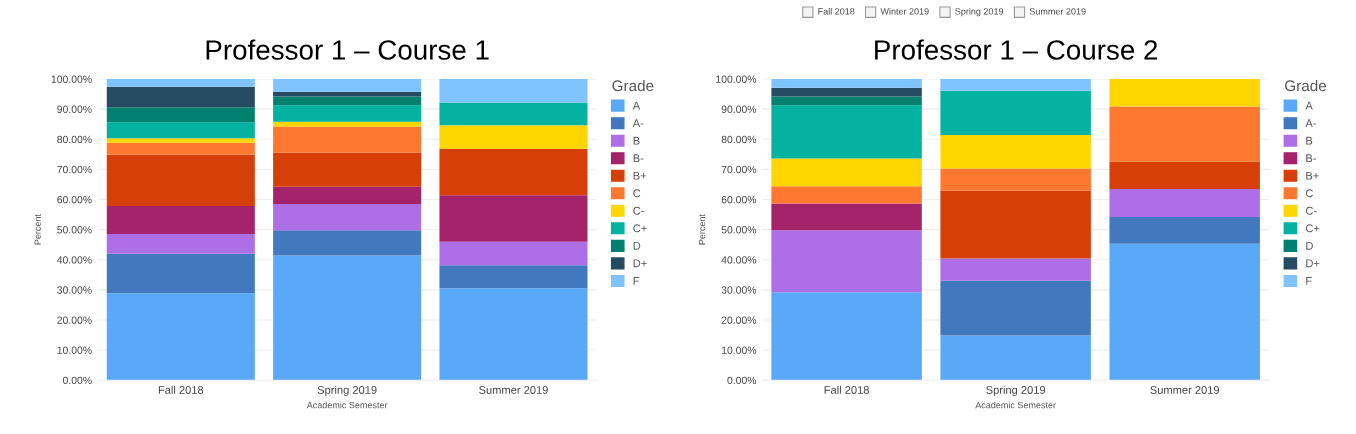  What do you see at coordinates (638, 158) in the screenshot?
I see `legend-label: B-` at bounding box center [638, 158].